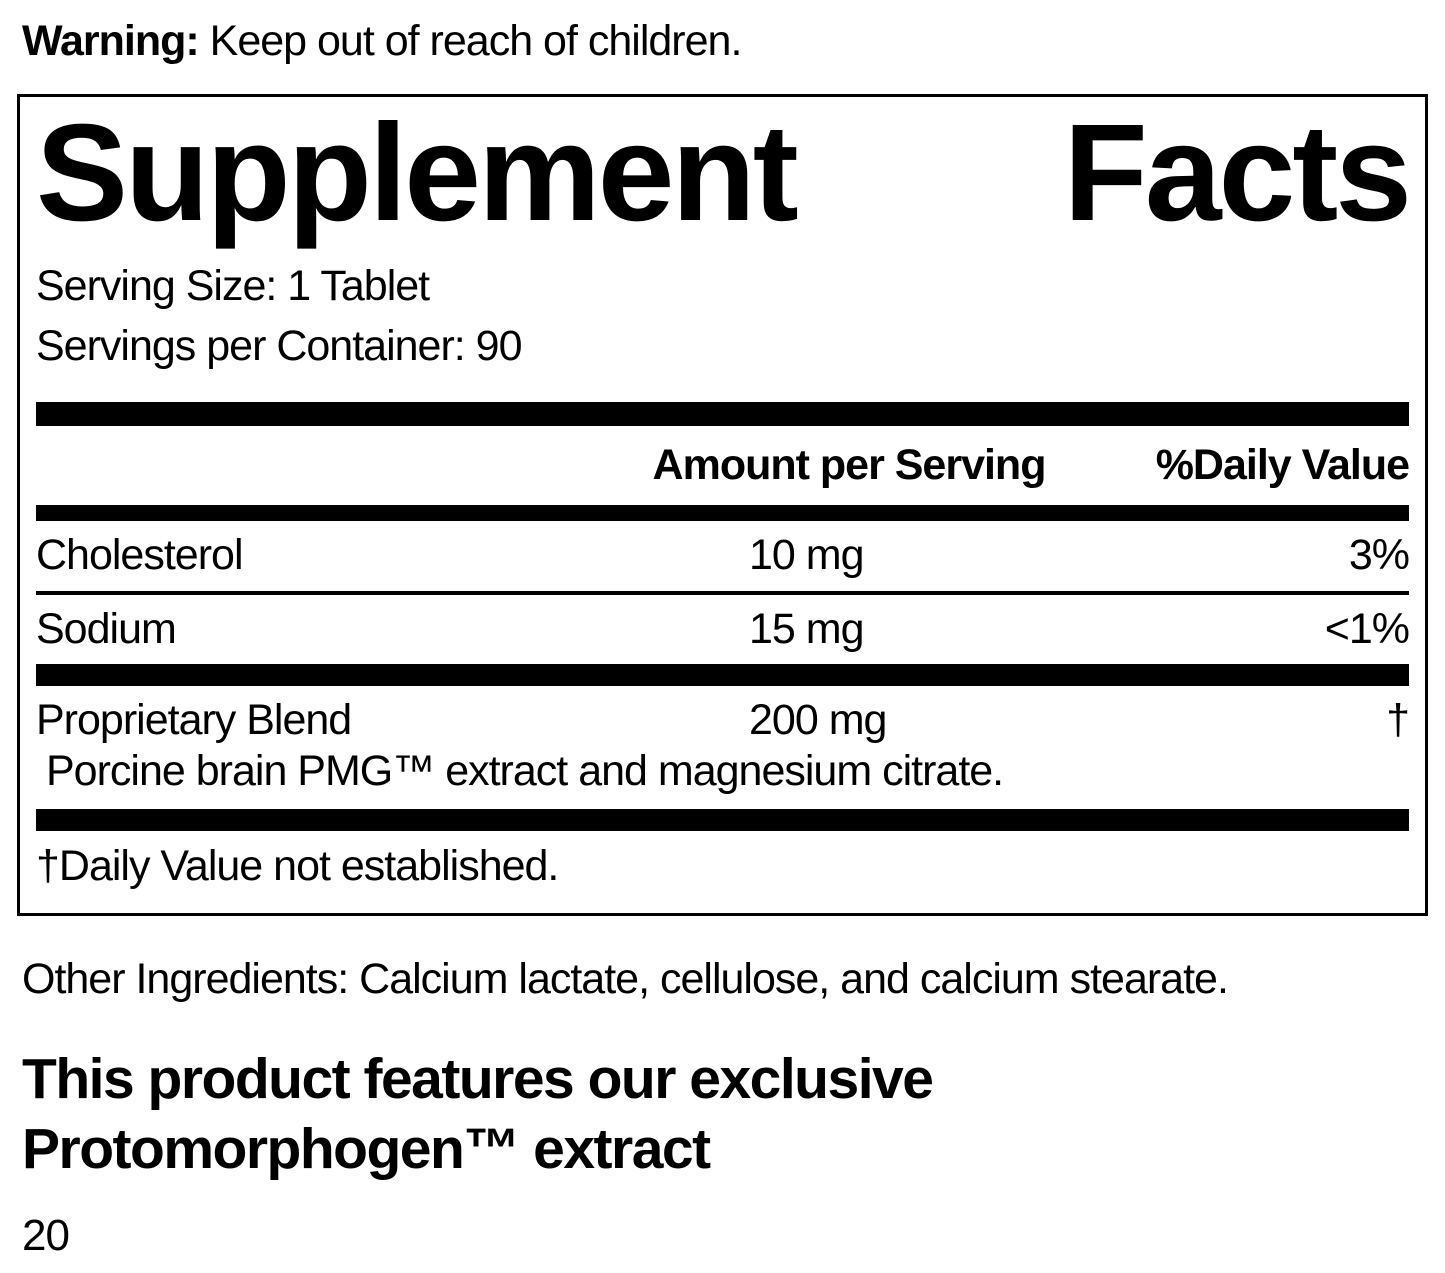 Image resolution: width=1445 pixels, height=1273 pixels. I want to click on supplement-facts-title: Supplement Facts, so click(724, 172).